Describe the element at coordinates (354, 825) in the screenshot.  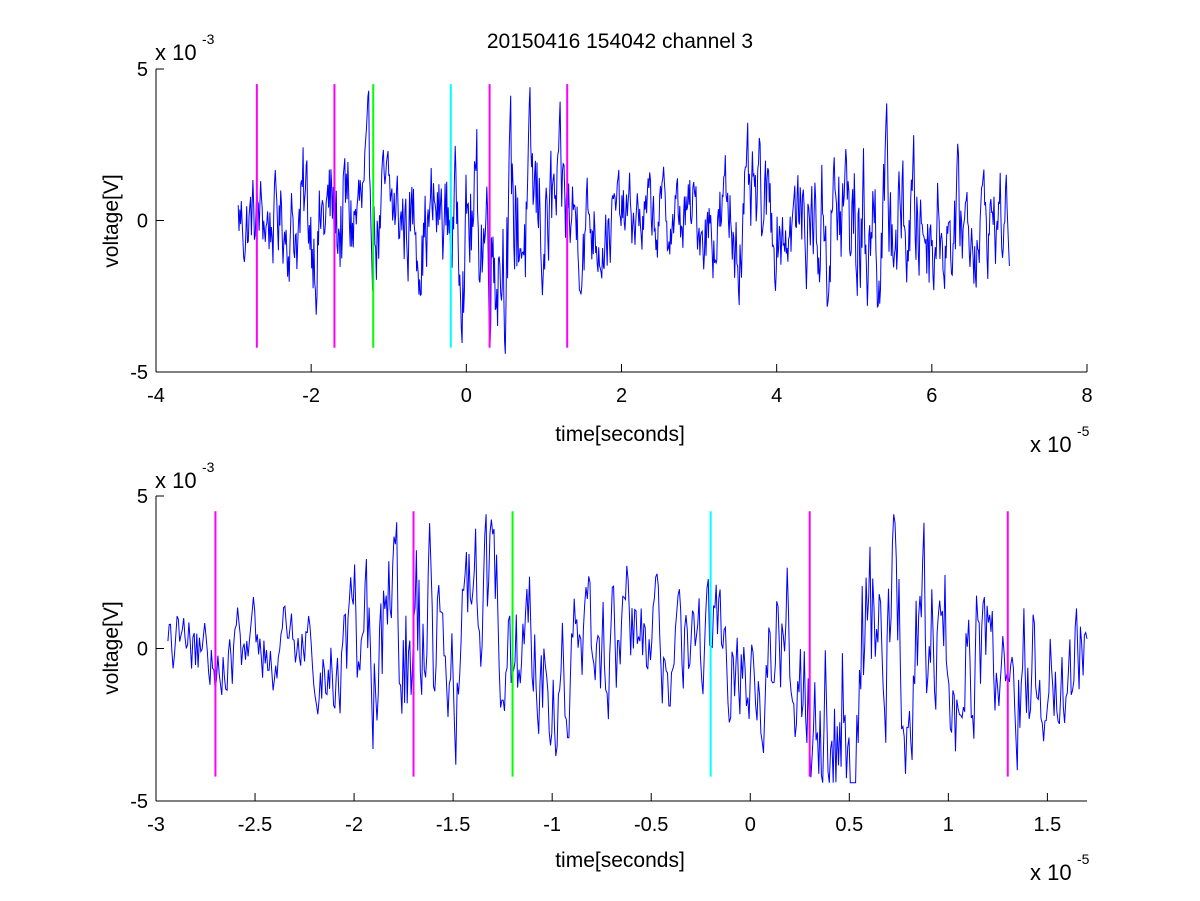
I see `bottom-x-tick-label: -2` at that location.